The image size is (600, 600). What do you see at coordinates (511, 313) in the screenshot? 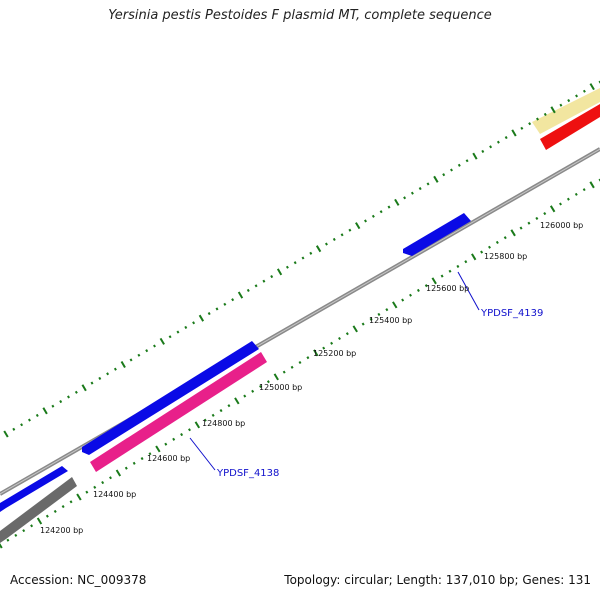
I see `gene-label-ypdsf-4139: YPDSF_4139` at bounding box center [511, 313].